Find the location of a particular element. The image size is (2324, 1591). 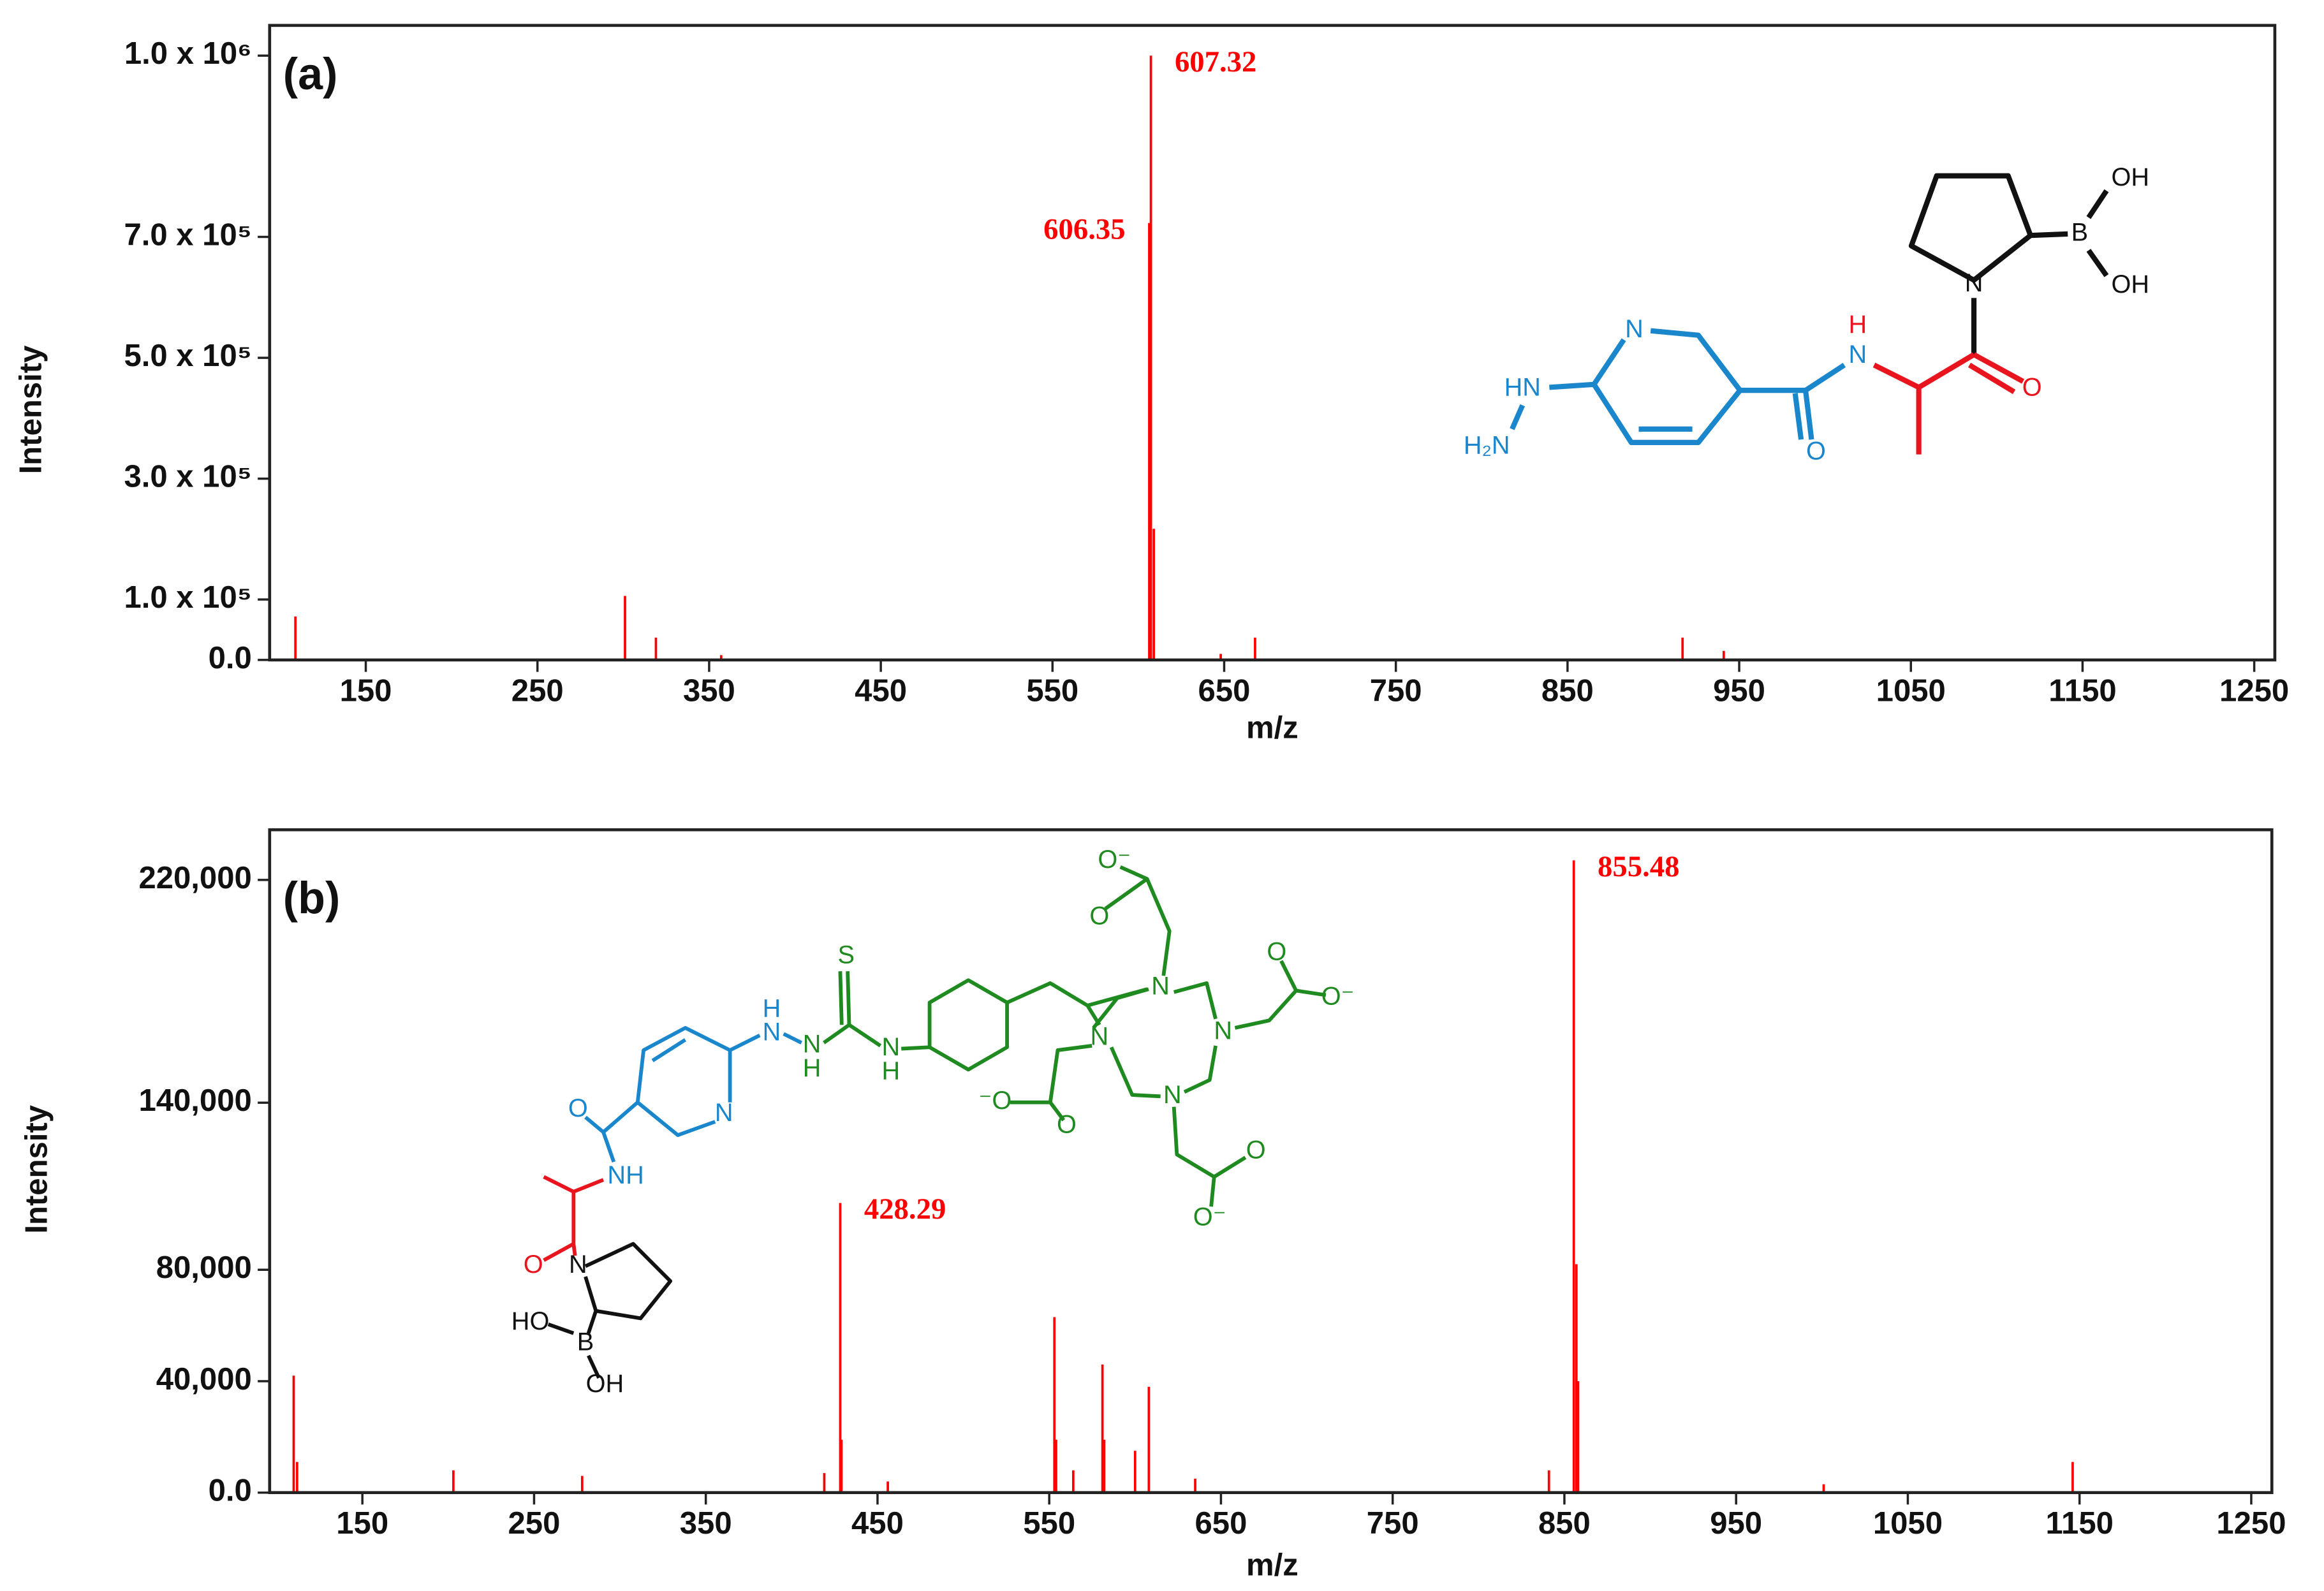

y-tick-label: 140,000 is located at coordinates (195, 1100).